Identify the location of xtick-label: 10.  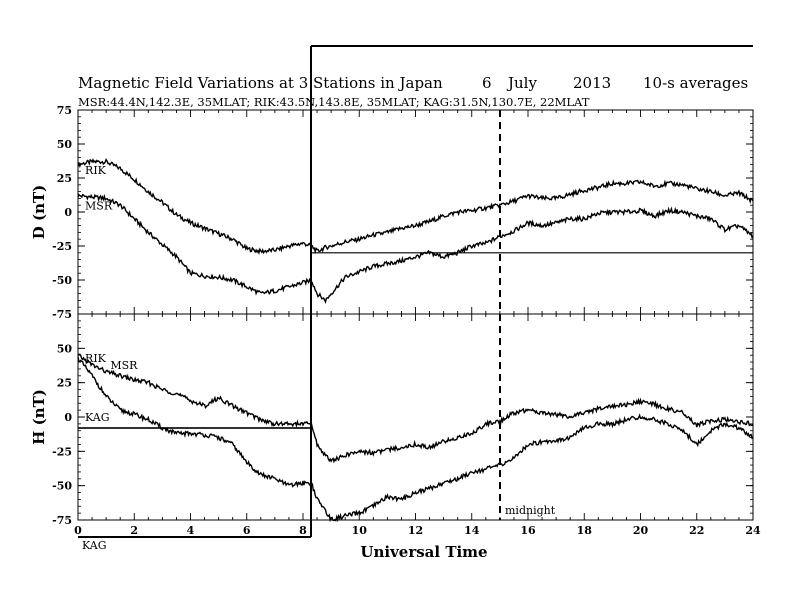
(360, 530).